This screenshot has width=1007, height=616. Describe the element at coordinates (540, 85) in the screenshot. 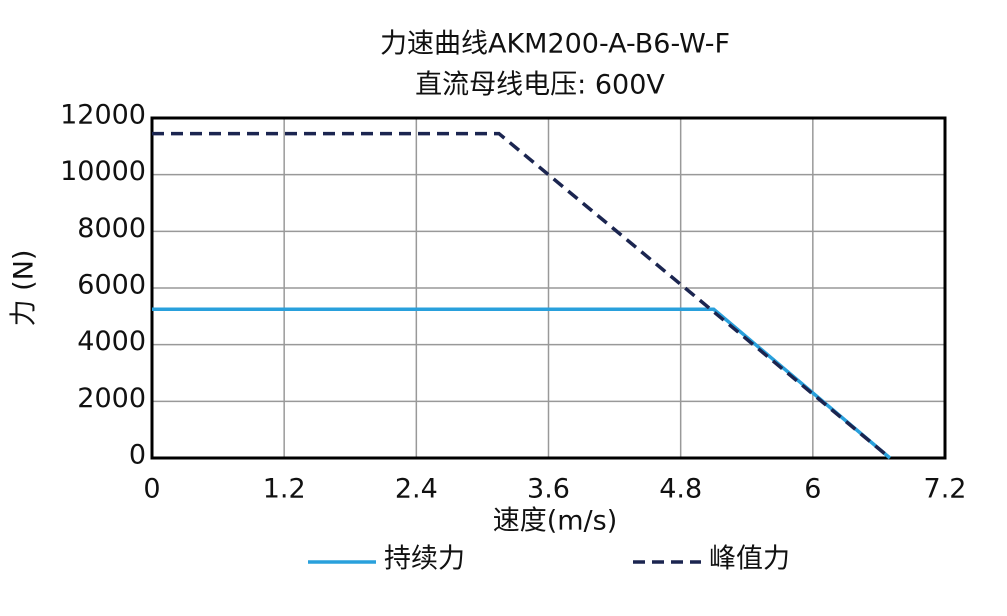

I see `chart-subtitle: 直流母线电压: 600V` at that location.